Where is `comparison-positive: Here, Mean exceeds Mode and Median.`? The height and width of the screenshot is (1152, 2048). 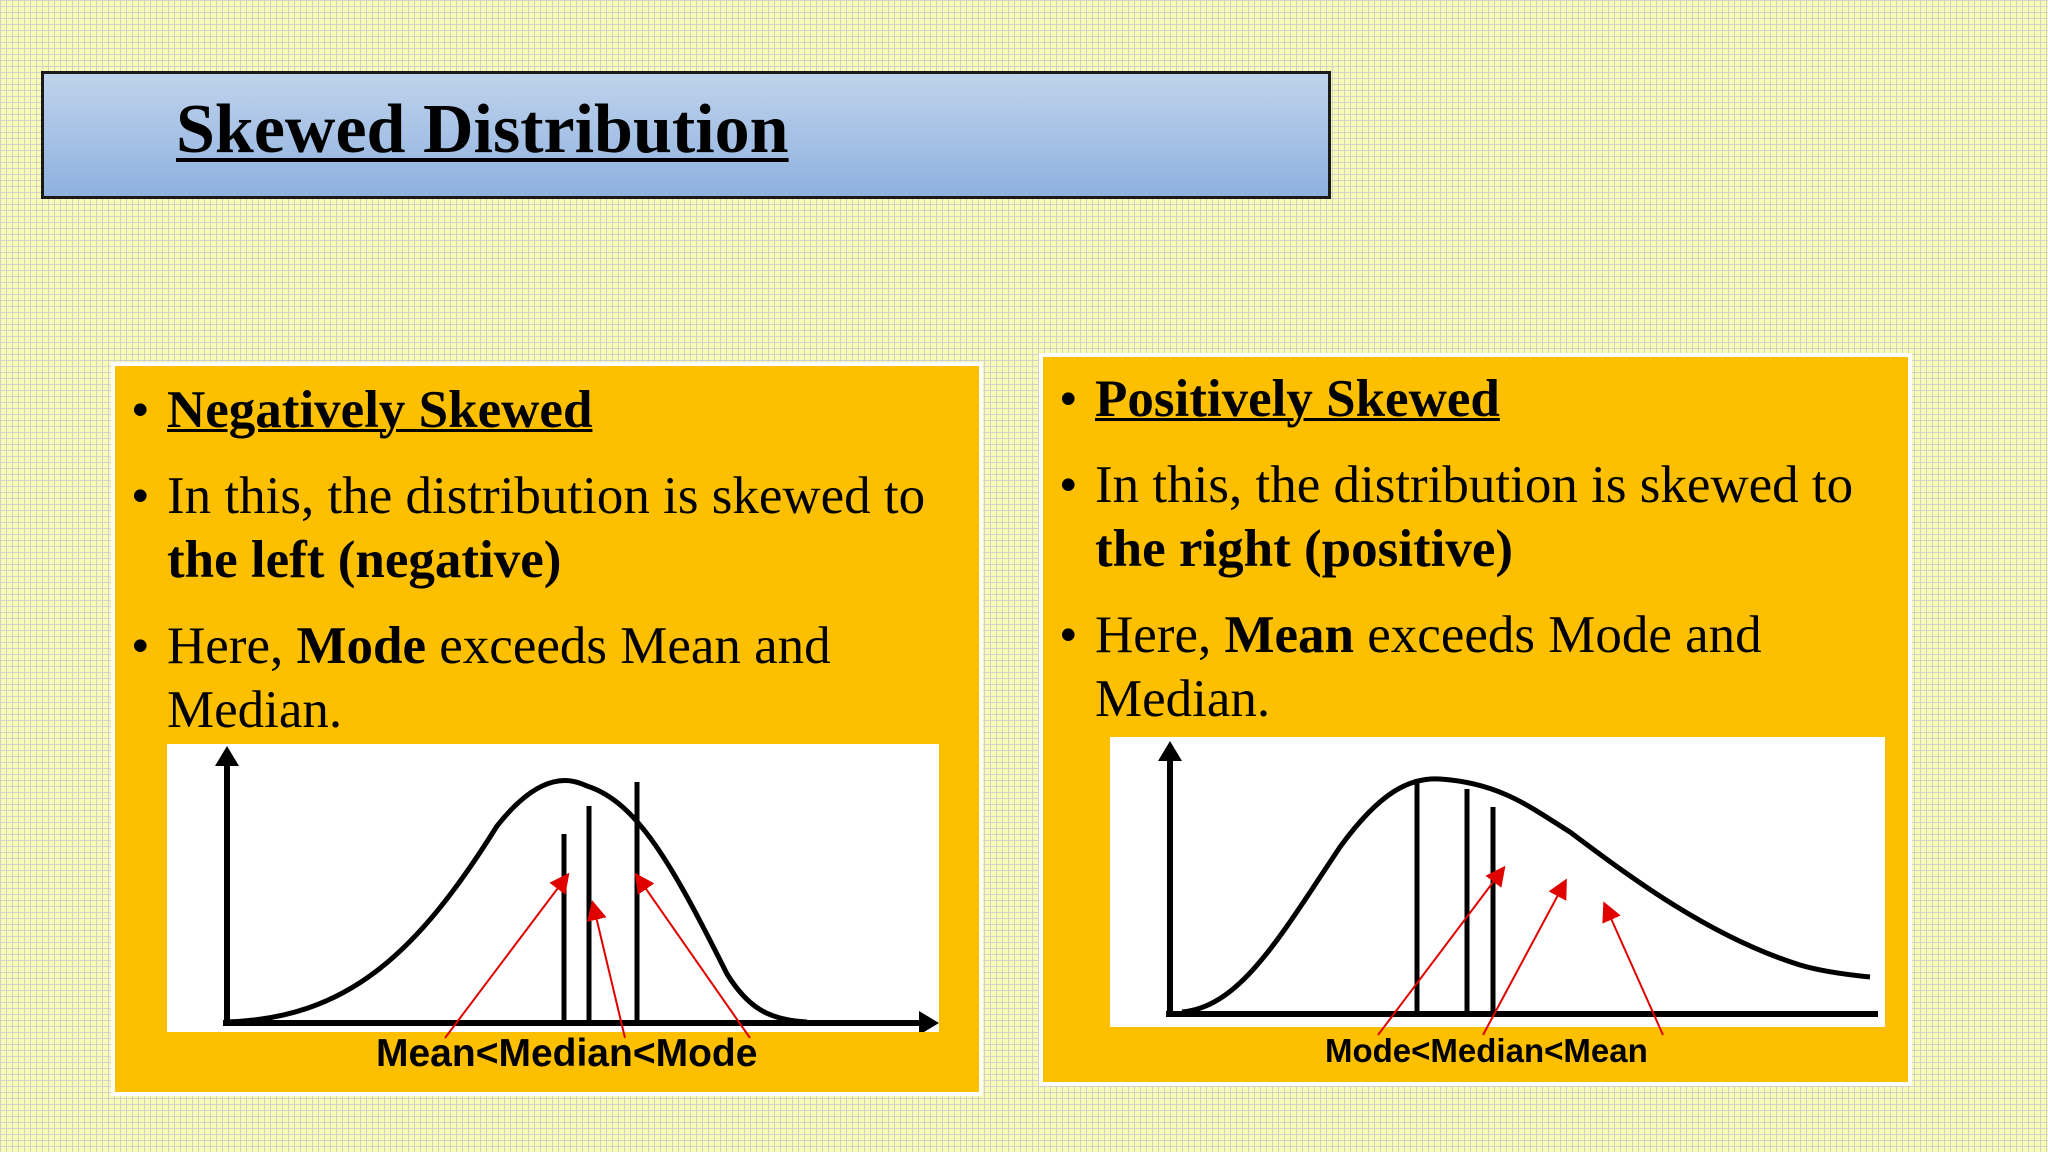
comparison-positive: Here, Mean exceeds Mode and Median. is located at coordinates (1495, 667).